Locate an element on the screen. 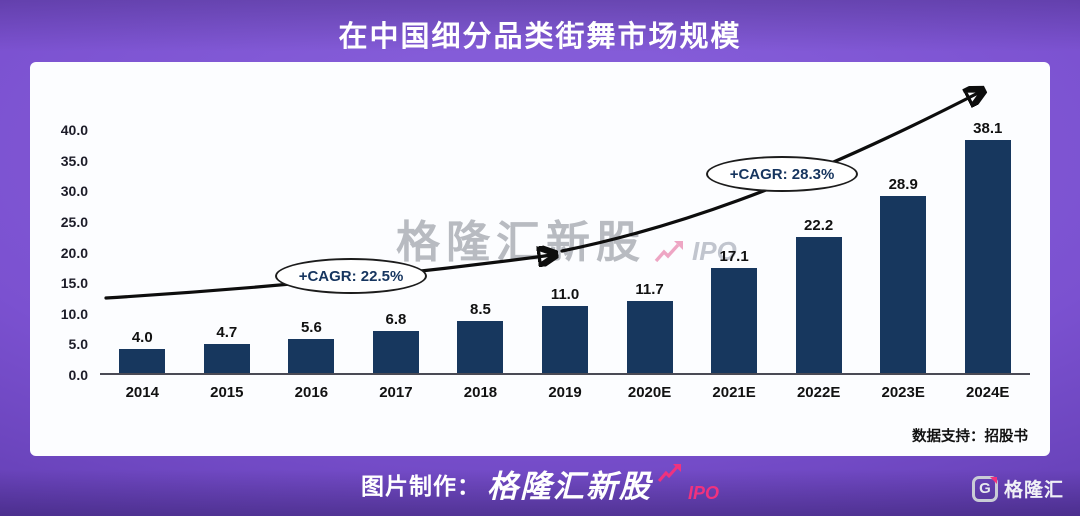 The image size is (1080, 516). cagr-annotation-2: +CAGR: 28.3% is located at coordinates (782, 174).